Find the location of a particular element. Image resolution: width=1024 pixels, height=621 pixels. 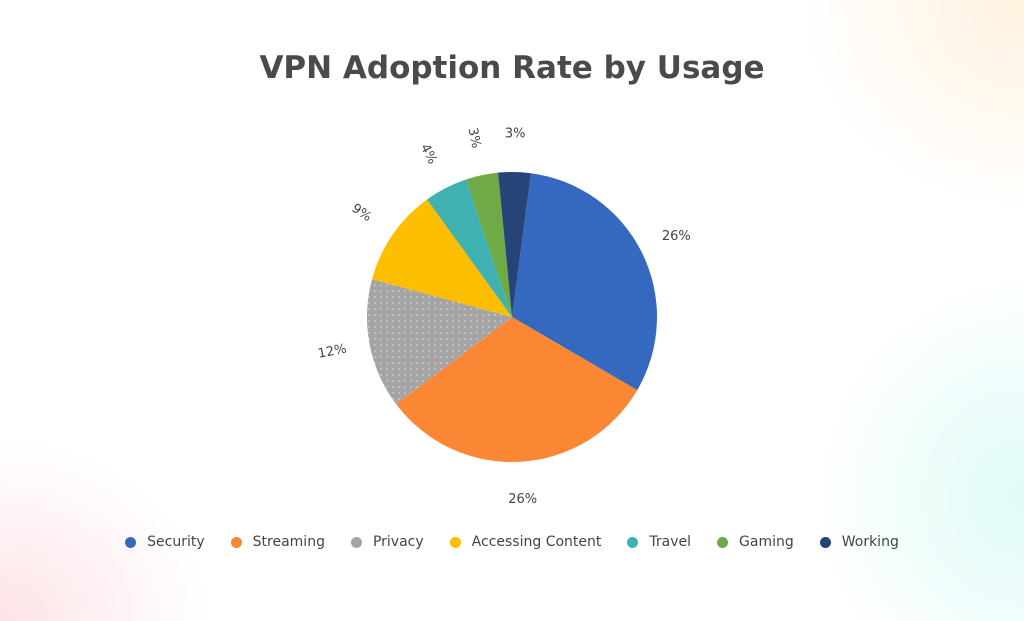

pie-slice-gaming is located at coordinates (488, 244).